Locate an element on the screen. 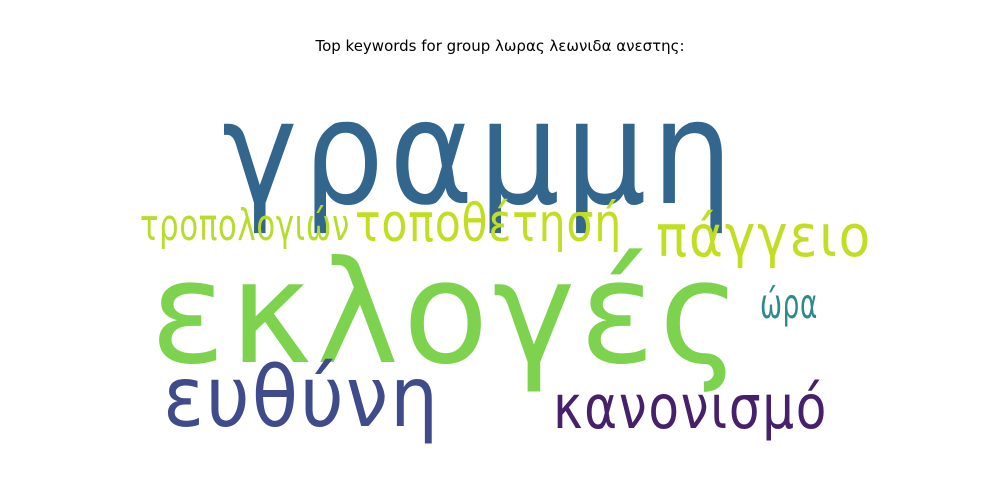 This screenshot has width=1000, height=500. word-5: τοποθέτησή is located at coordinates (488, 224).